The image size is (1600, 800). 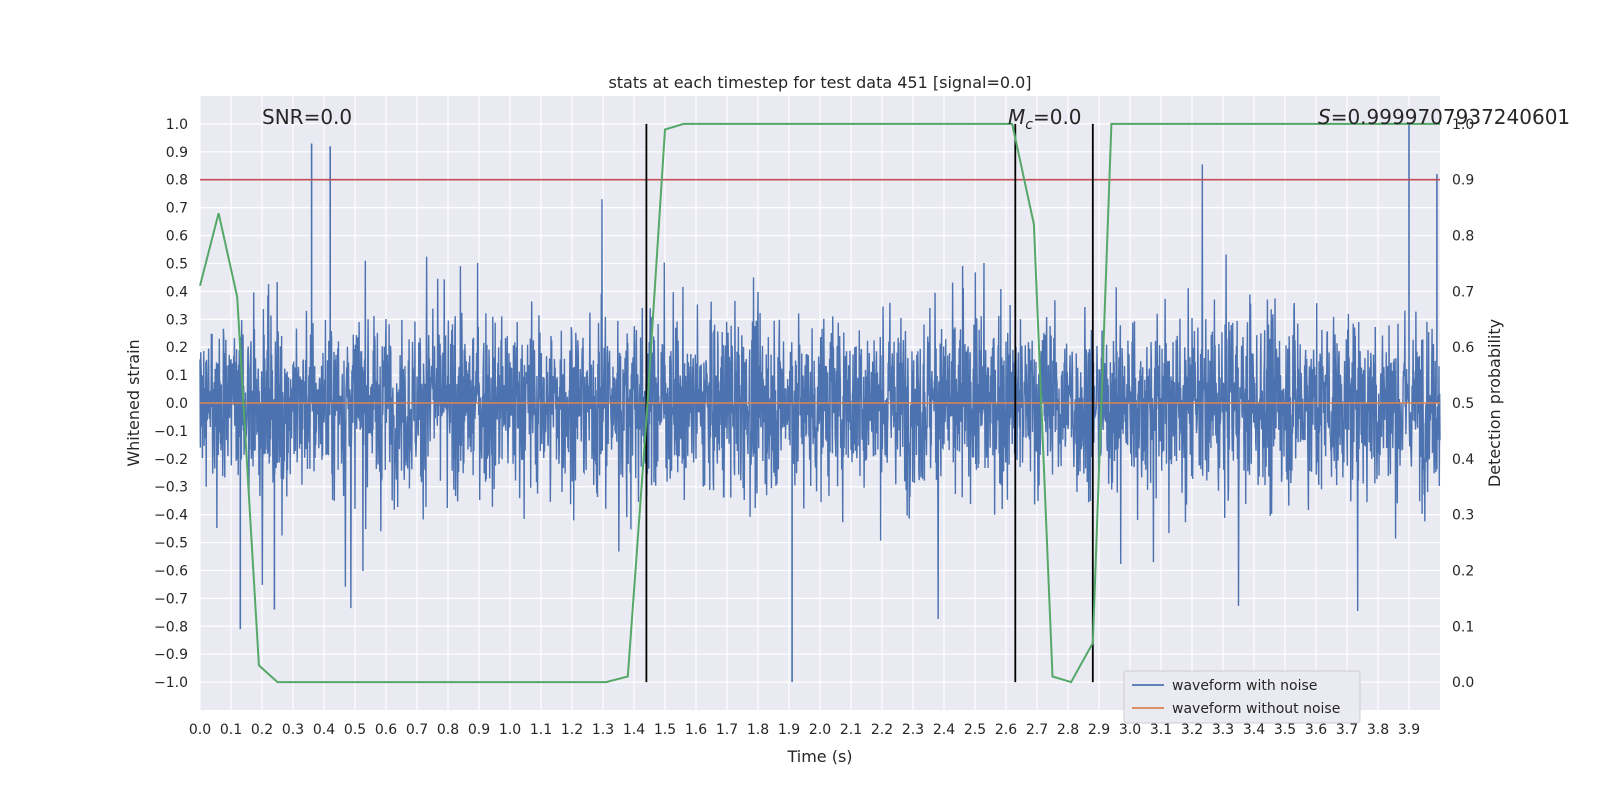 What do you see at coordinates (789, 730) in the screenshot?
I see `x-tick-label: 1.9` at bounding box center [789, 730].